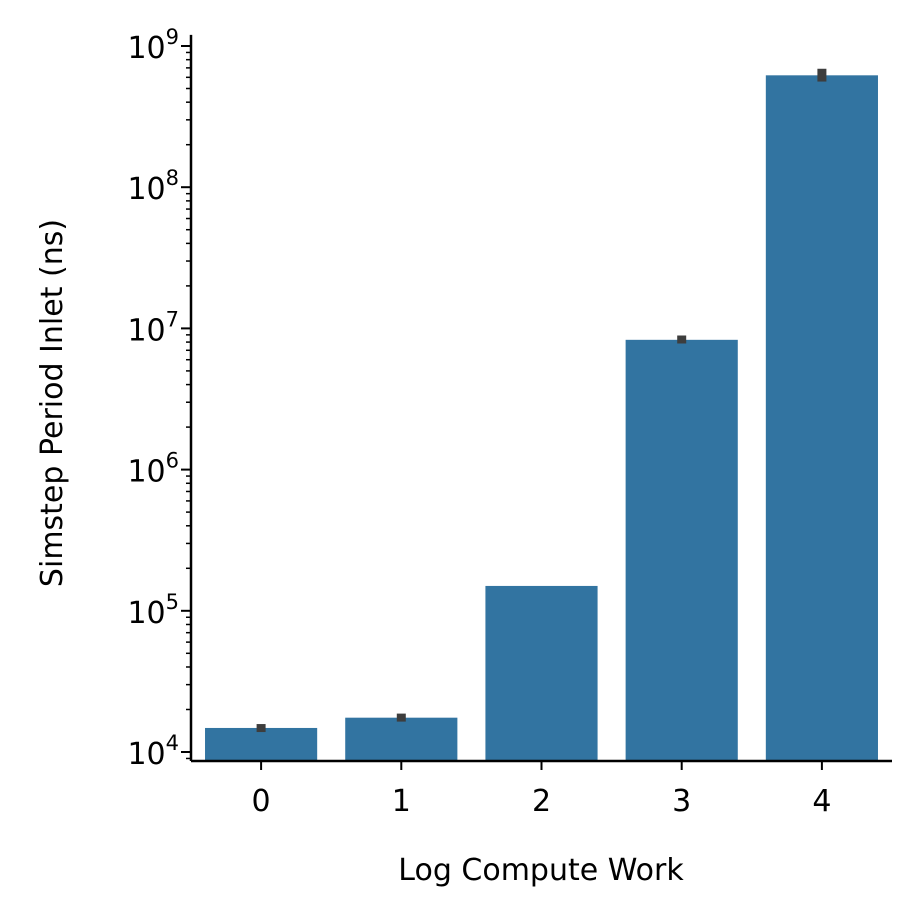 The image size is (922, 921). What do you see at coordinates (541, 801) in the screenshot?
I see `x-tick-label-2: 2` at bounding box center [541, 801].